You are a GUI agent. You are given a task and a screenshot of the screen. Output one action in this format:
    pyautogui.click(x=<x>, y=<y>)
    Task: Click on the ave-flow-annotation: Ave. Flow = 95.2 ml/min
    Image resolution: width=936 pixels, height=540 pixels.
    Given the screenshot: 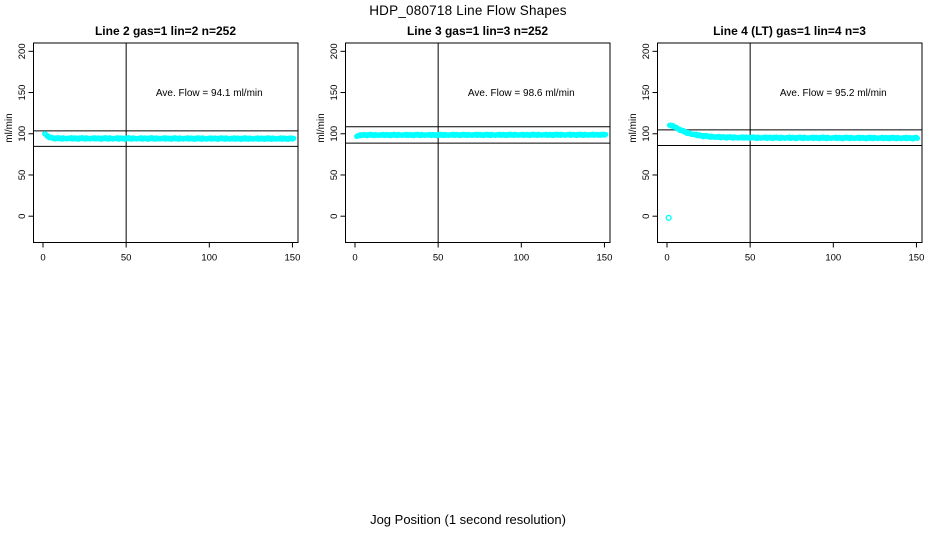 What is the action you would take?
    pyautogui.click(x=833, y=93)
    